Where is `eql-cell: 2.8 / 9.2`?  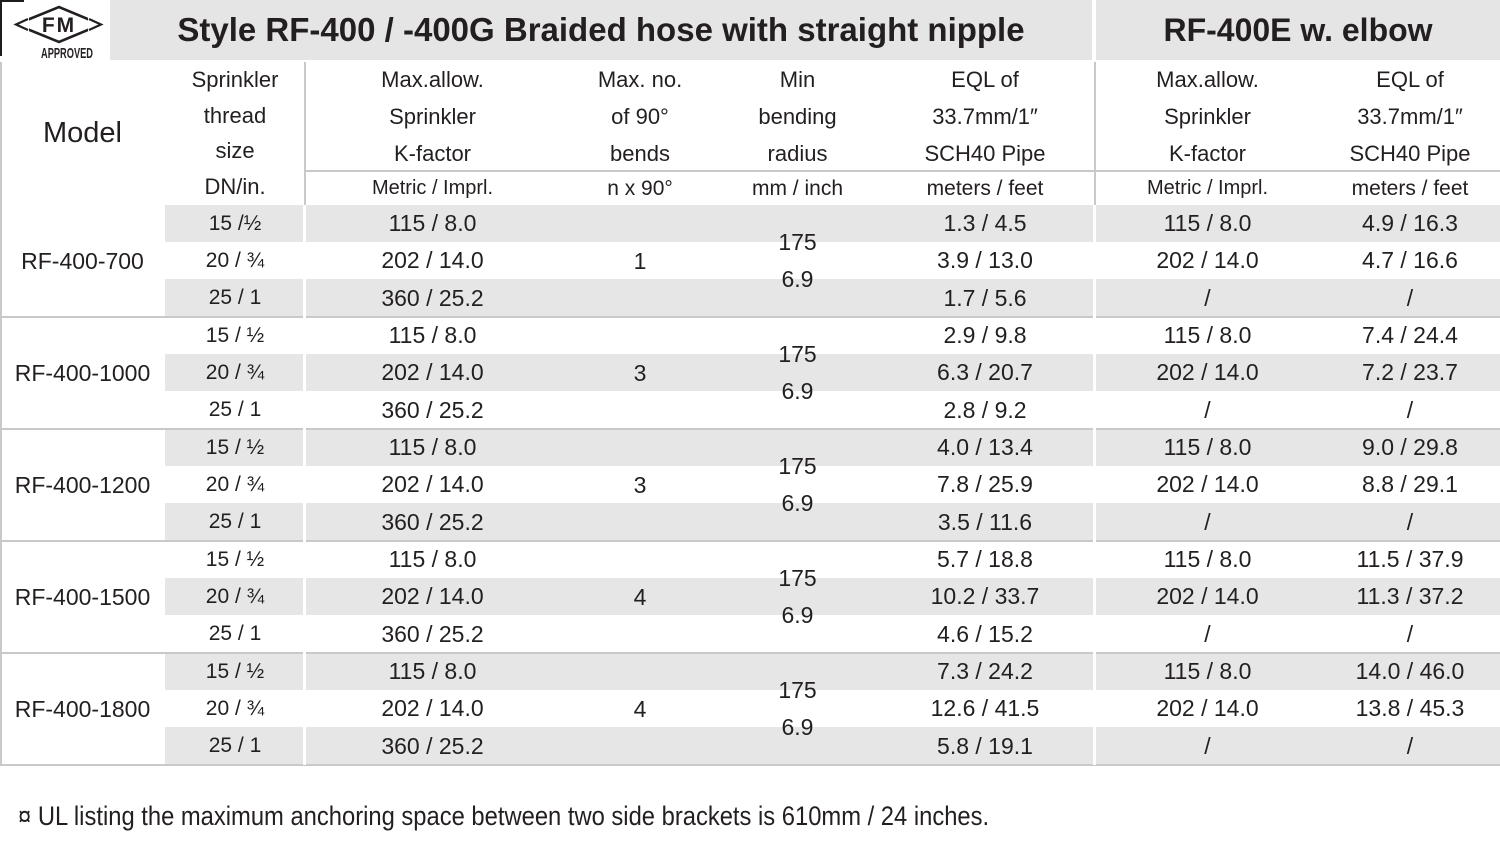
eql-cell: 2.8 / 9.2 is located at coordinates (985, 410).